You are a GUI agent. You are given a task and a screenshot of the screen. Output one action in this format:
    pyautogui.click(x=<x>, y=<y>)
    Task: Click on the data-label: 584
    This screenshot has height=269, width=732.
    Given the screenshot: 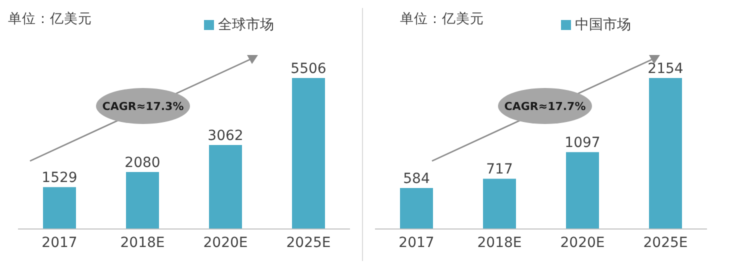 What is the action you would take?
    pyautogui.click(x=416, y=179)
    